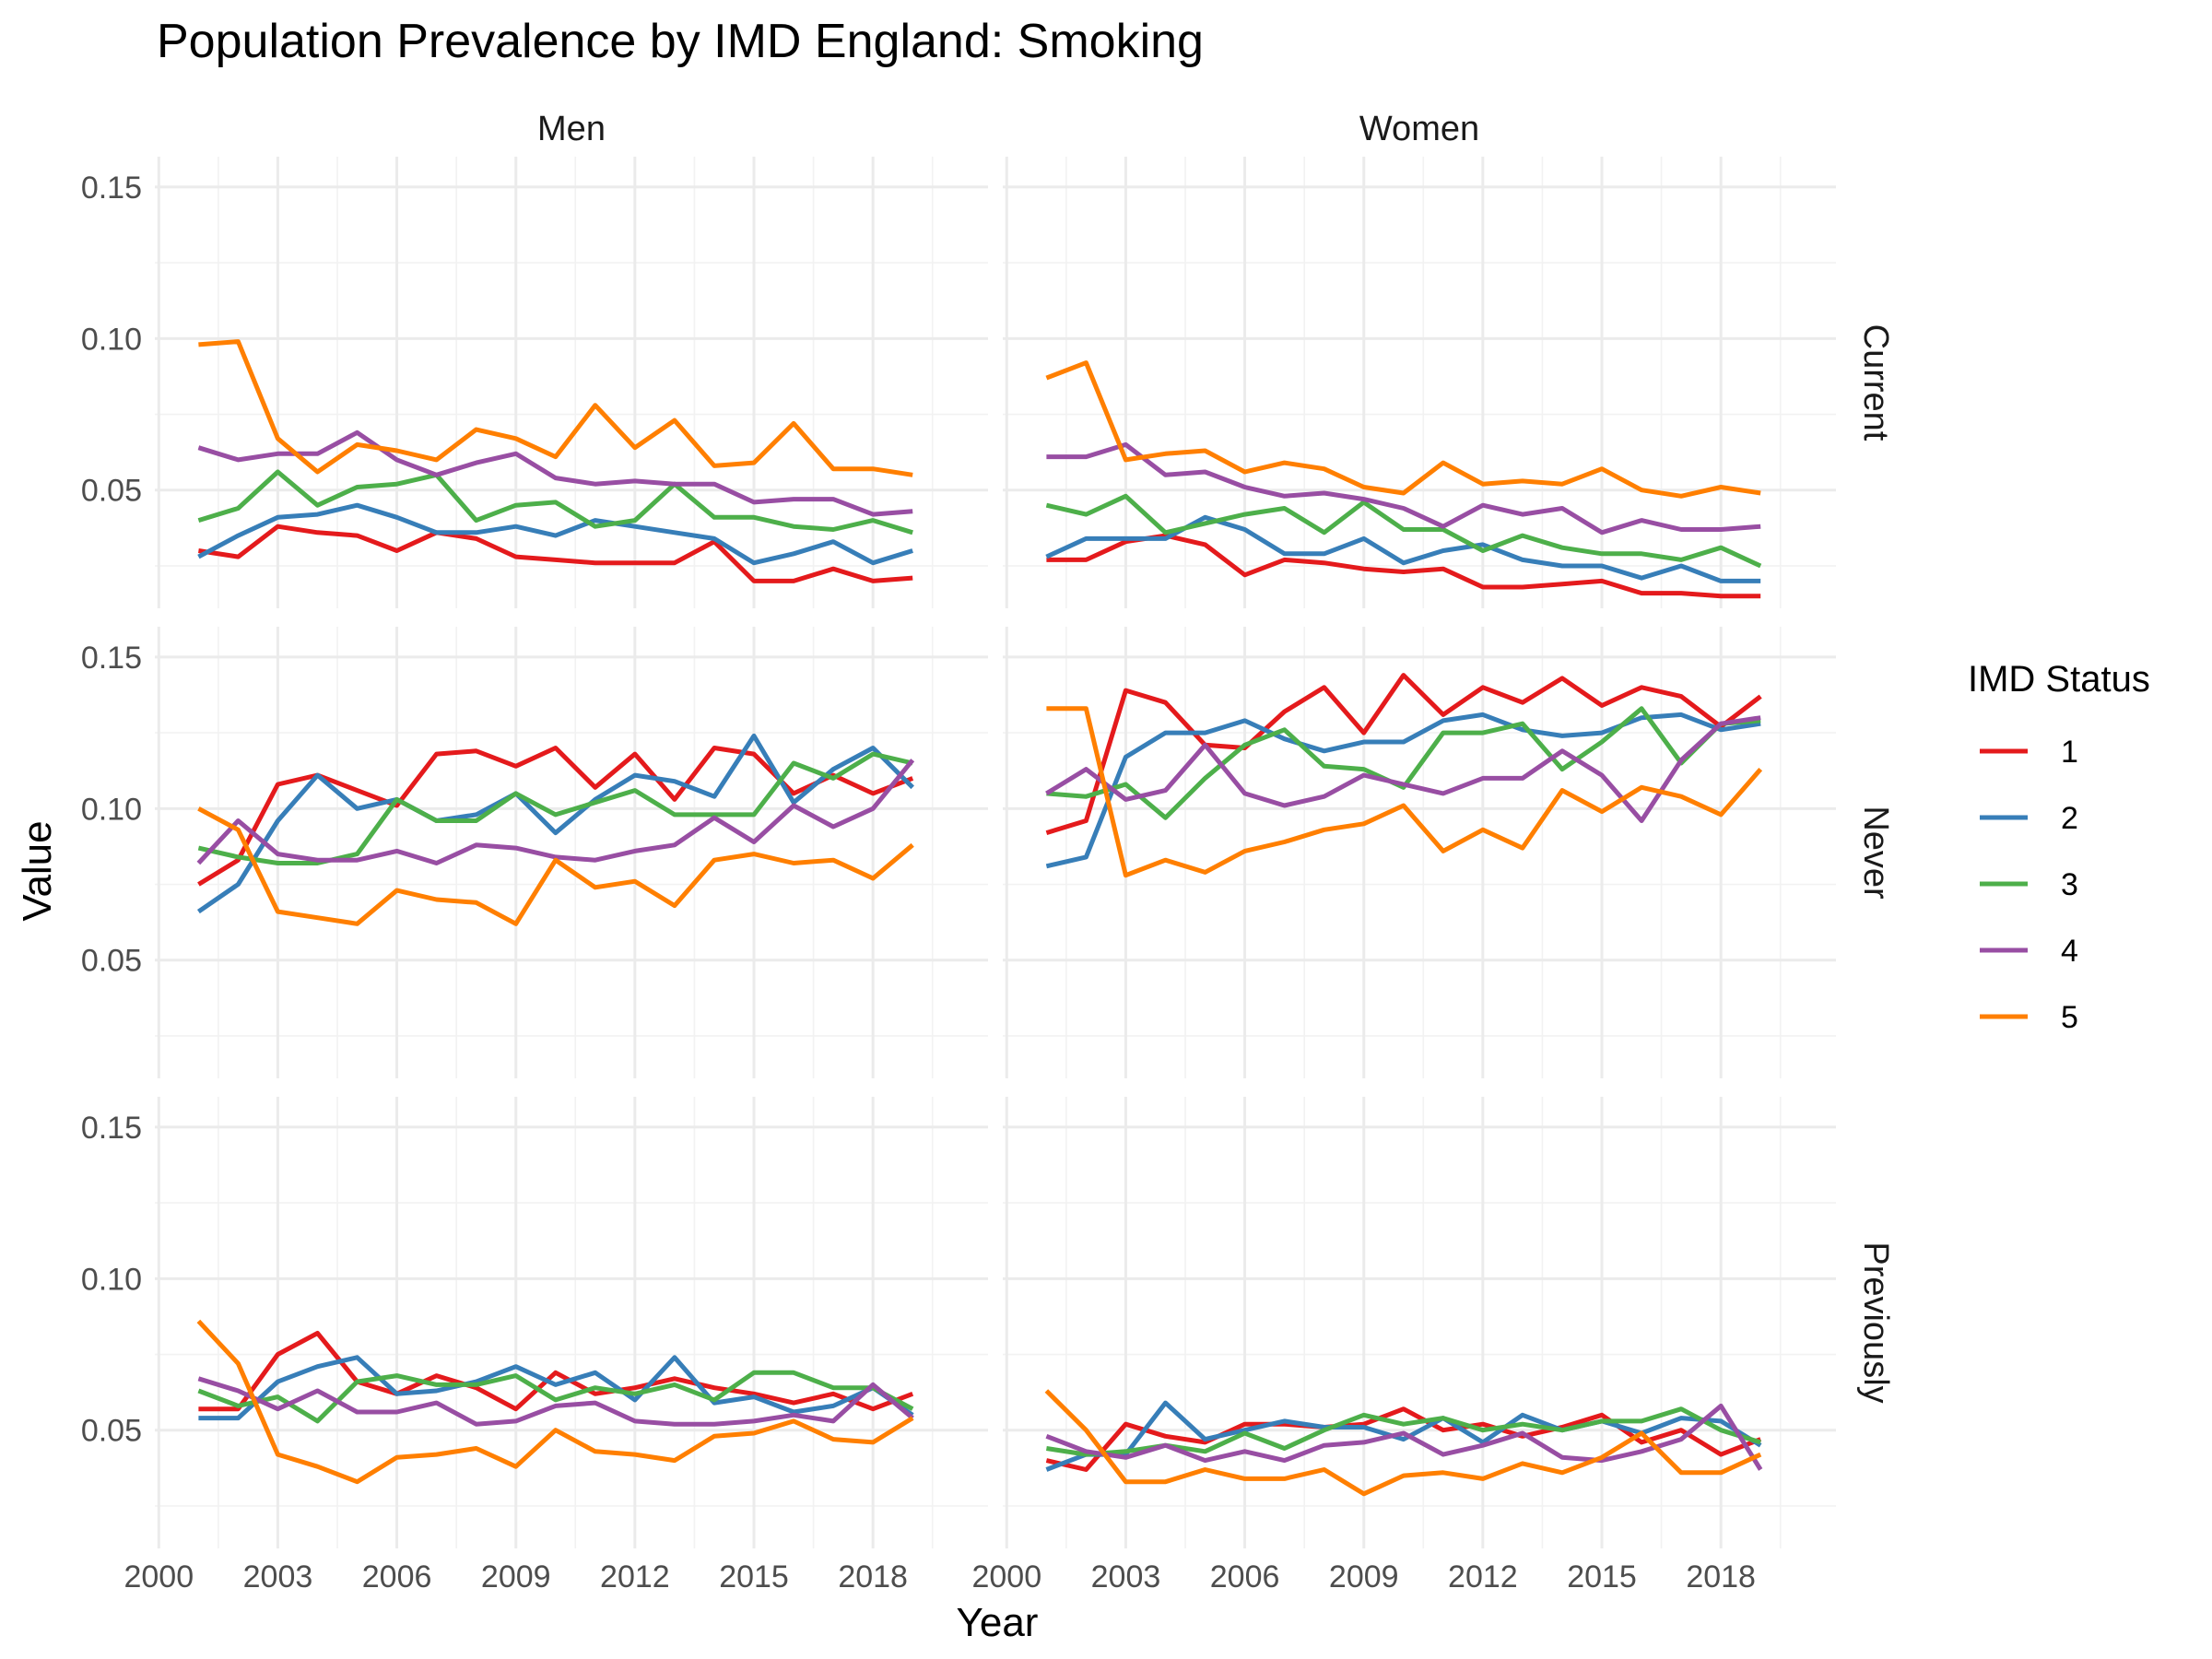  I want to click on legend-item-2: 2, so click(2029, 818).